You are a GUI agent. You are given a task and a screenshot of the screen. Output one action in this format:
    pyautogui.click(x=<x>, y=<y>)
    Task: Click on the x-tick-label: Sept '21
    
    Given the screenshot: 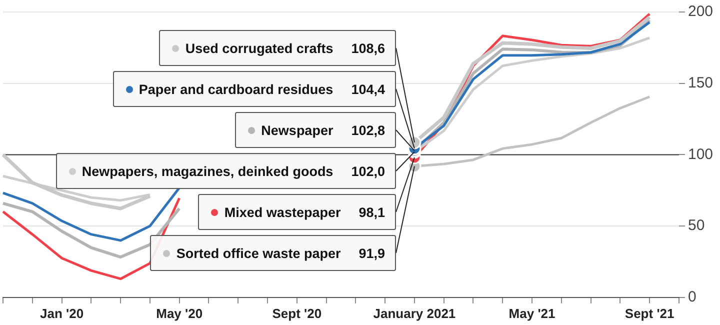 What is the action you would take?
    pyautogui.click(x=649, y=313)
    